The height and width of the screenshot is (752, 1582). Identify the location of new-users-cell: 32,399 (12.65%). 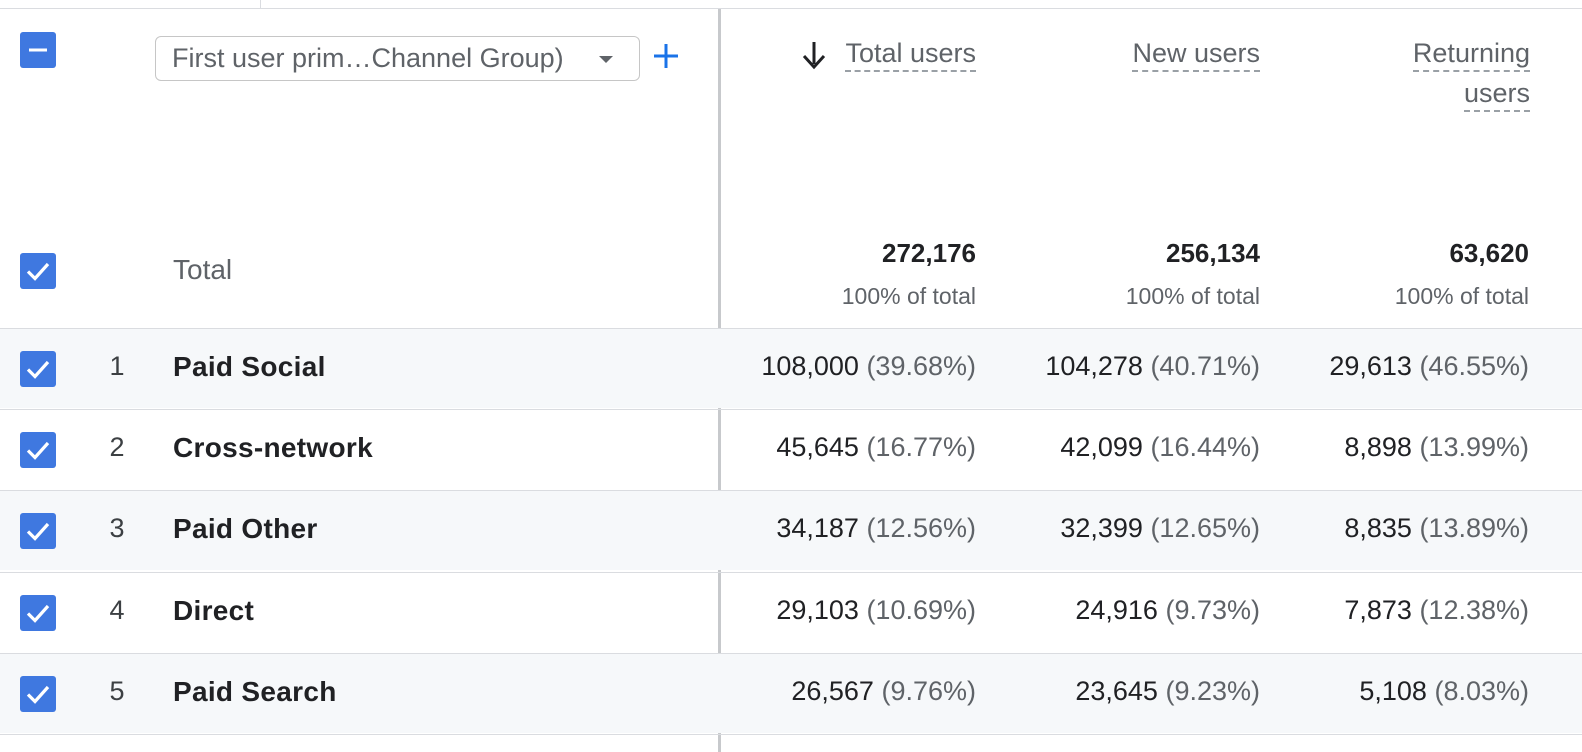
(1130, 528).